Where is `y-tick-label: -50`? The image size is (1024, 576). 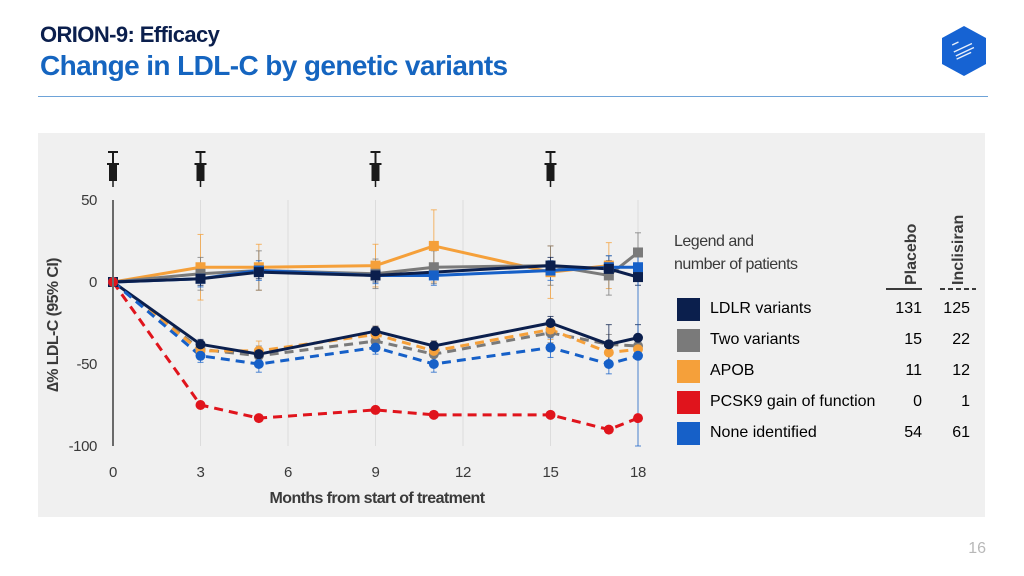
y-tick-label: -50 is located at coordinates (87, 364).